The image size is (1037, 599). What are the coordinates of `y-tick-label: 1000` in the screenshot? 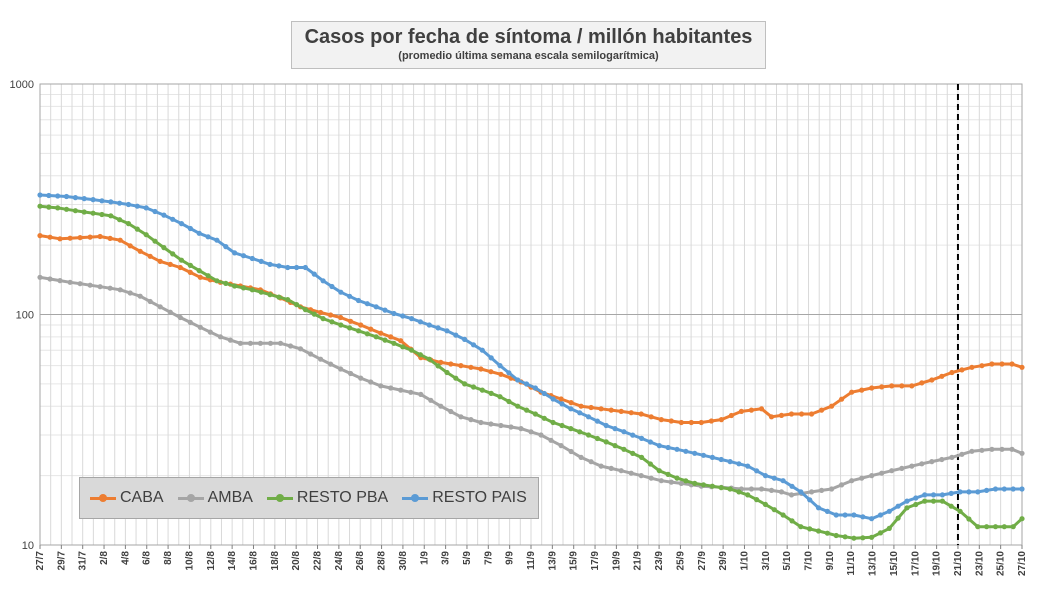 It's located at (22, 85).